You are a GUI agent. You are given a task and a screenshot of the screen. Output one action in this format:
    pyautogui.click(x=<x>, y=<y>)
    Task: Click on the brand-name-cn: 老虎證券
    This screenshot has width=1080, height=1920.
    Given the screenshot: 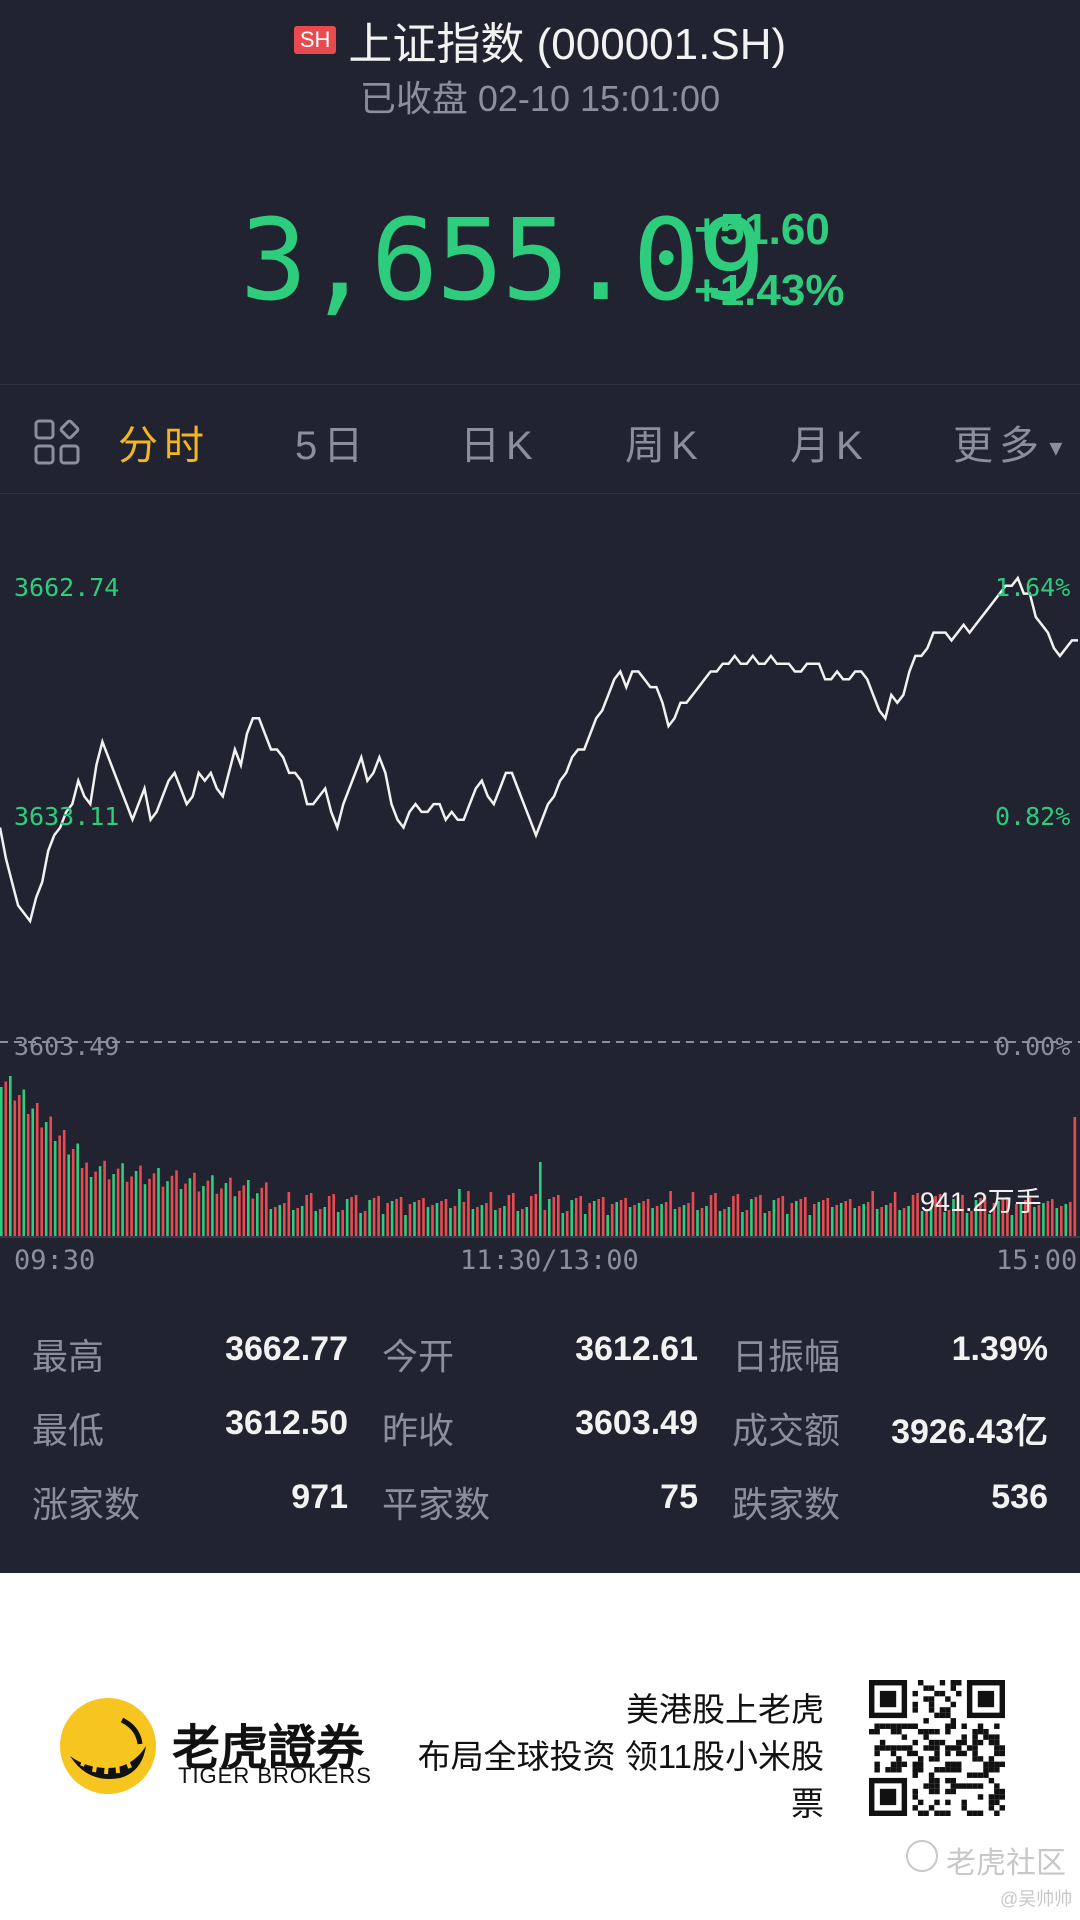 What is the action you would take?
    pyautogui.click(x=268, y=1748)
    